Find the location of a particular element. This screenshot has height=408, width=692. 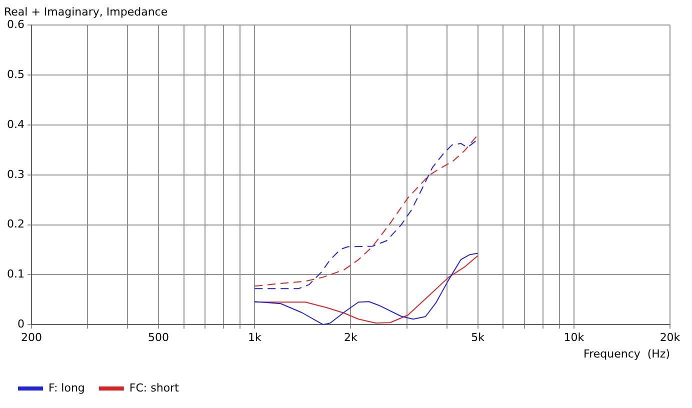

x-tick-label: 1k is located at coordinates (255, 337).